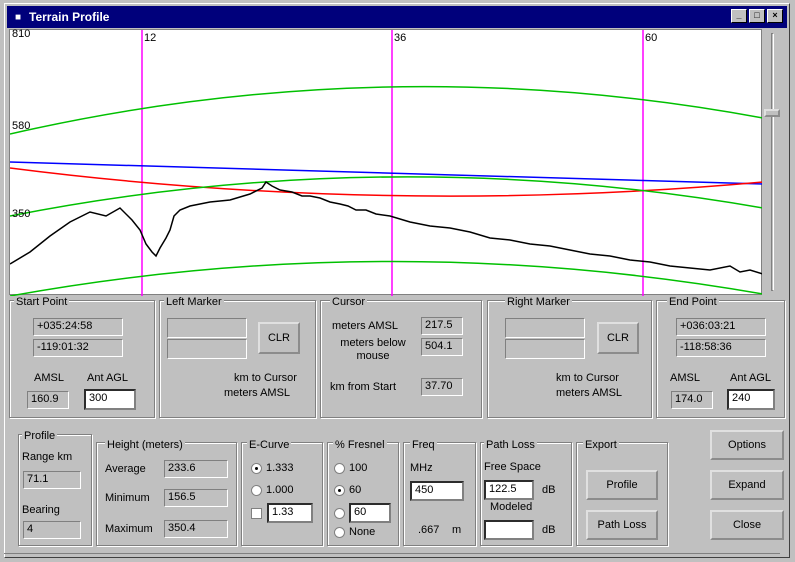  Describe the element at coordinates (392, 556) in the screenshot. I see `status-bar` at that location.